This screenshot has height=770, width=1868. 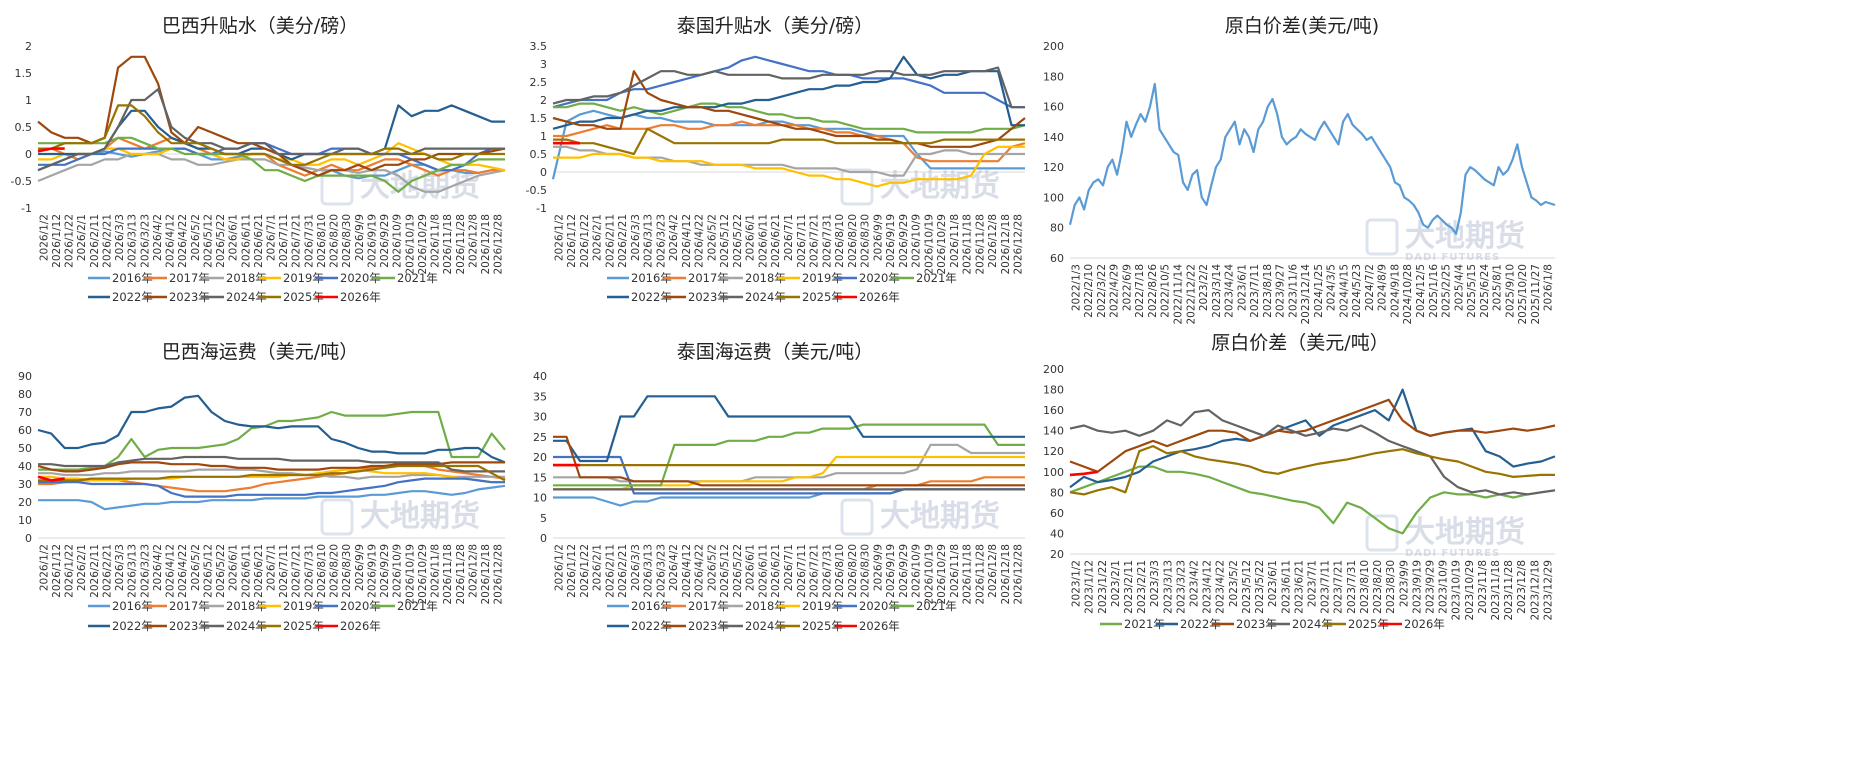 I want to click on x-tick-label: 2026/8/20, so click(x=853, y=241).